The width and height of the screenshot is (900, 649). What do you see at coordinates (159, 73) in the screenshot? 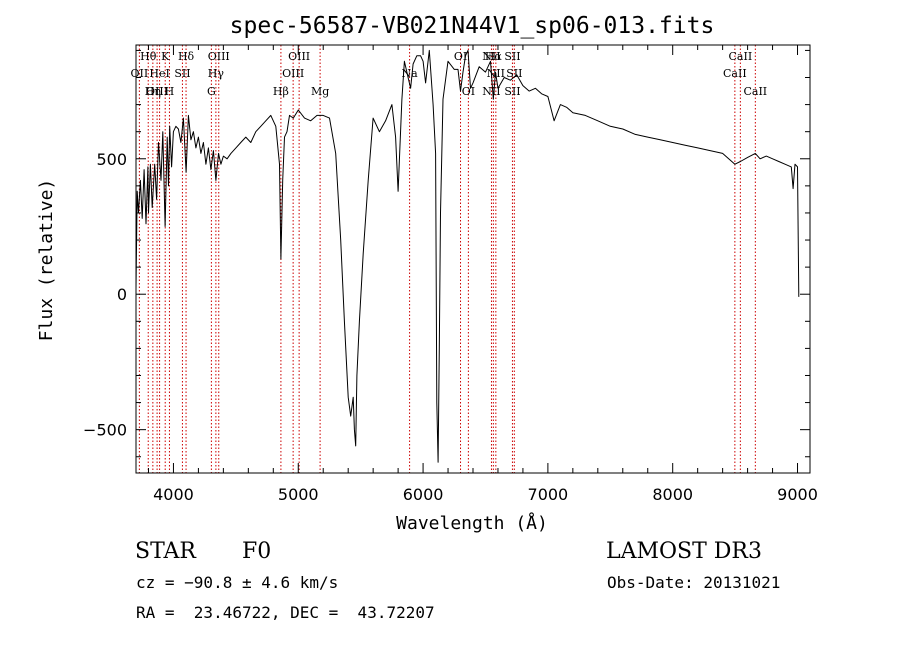
I see `line-label-4: HeI` at bounding box center [159, 73].